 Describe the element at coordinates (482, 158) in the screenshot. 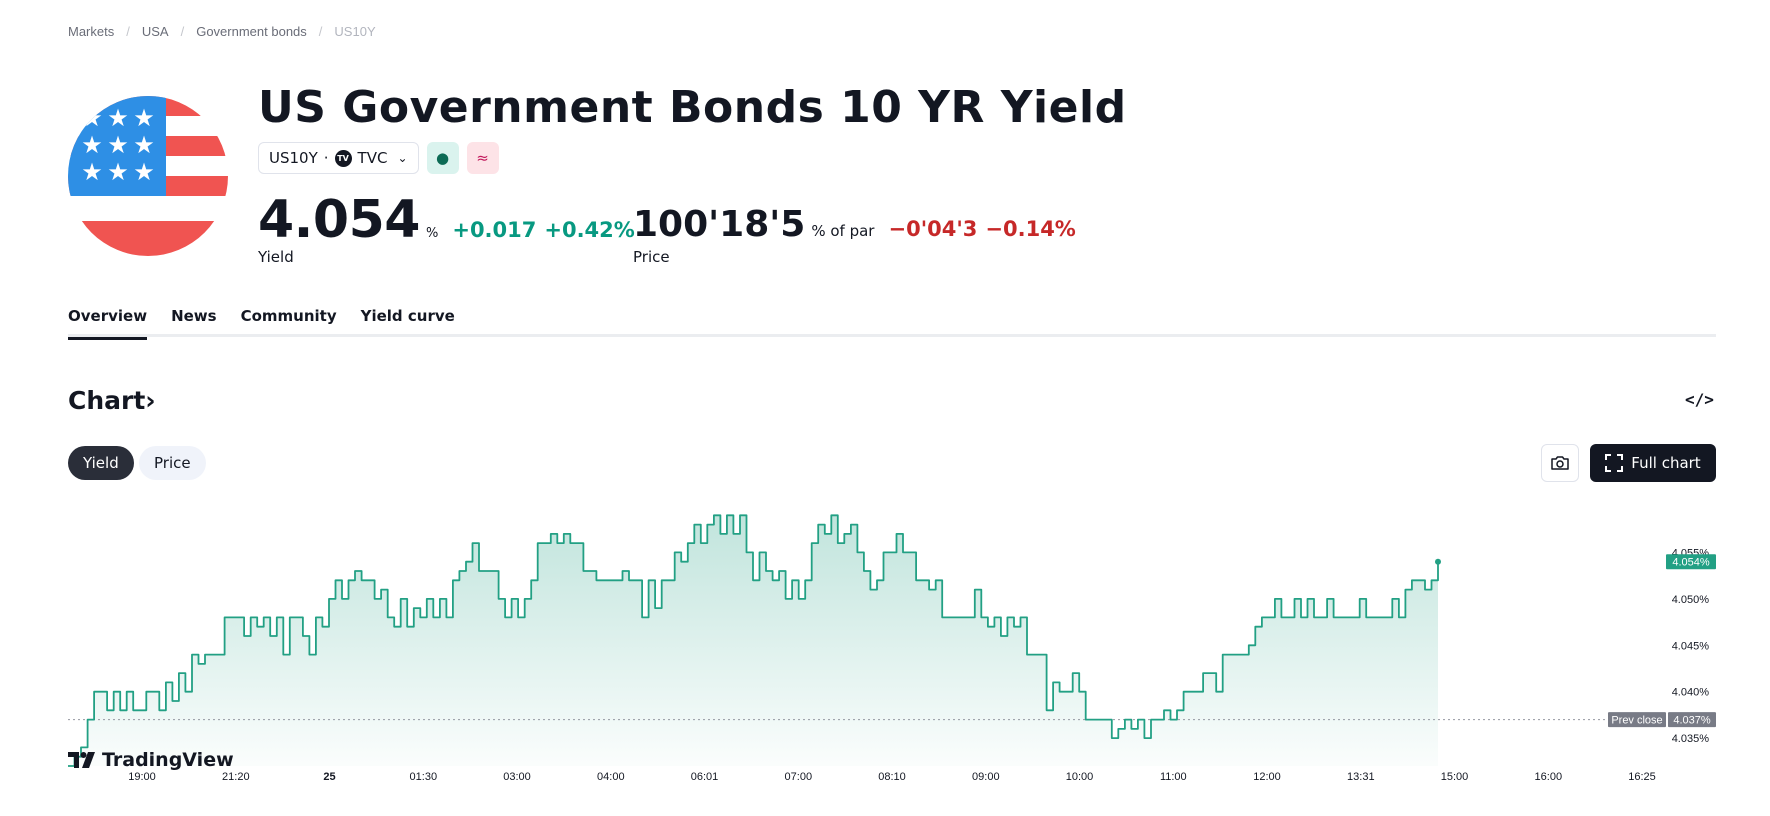

I see `delayed-data-icon: ≈` at that location.